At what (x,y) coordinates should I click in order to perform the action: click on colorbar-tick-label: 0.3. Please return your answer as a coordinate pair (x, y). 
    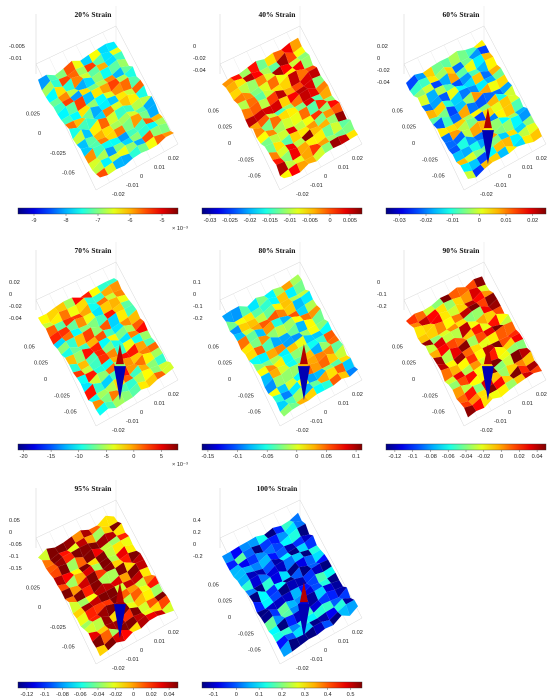
    Looking at the image, I should click on (305, 695).